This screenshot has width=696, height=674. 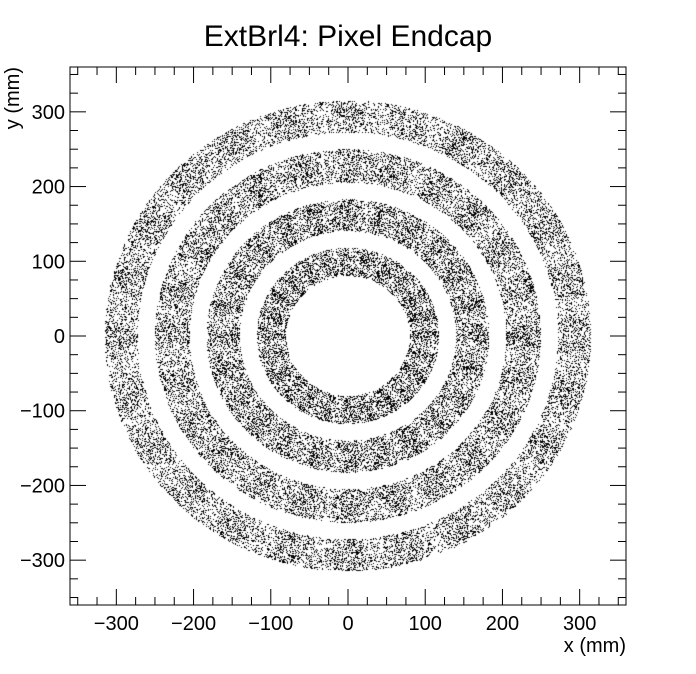 I want to click on y-tick-label: 300, so click(x=48, y=113).